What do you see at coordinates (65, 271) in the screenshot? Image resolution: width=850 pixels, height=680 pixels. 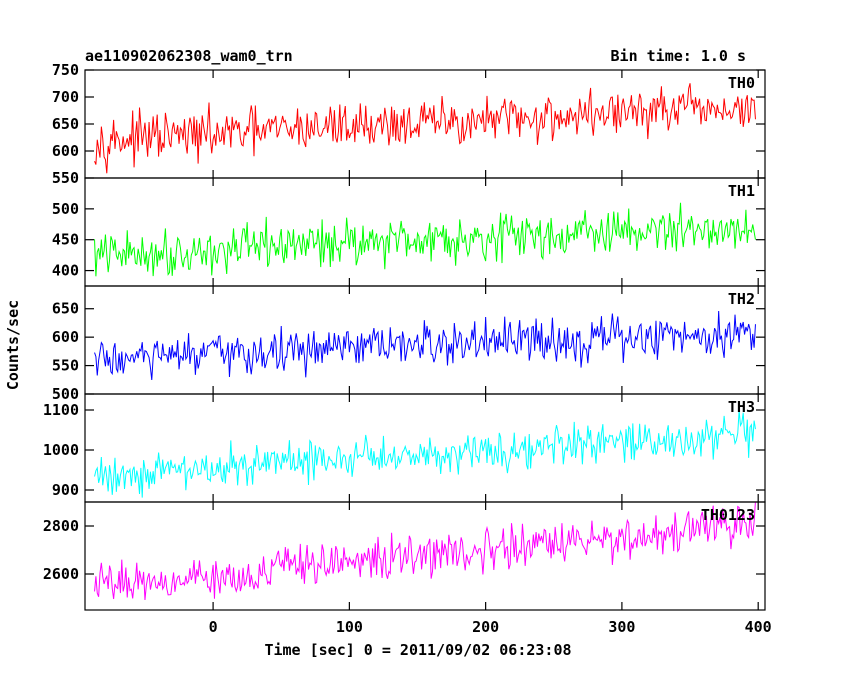 I see `y-tick-label: 400` at bounding box center [65, 271].